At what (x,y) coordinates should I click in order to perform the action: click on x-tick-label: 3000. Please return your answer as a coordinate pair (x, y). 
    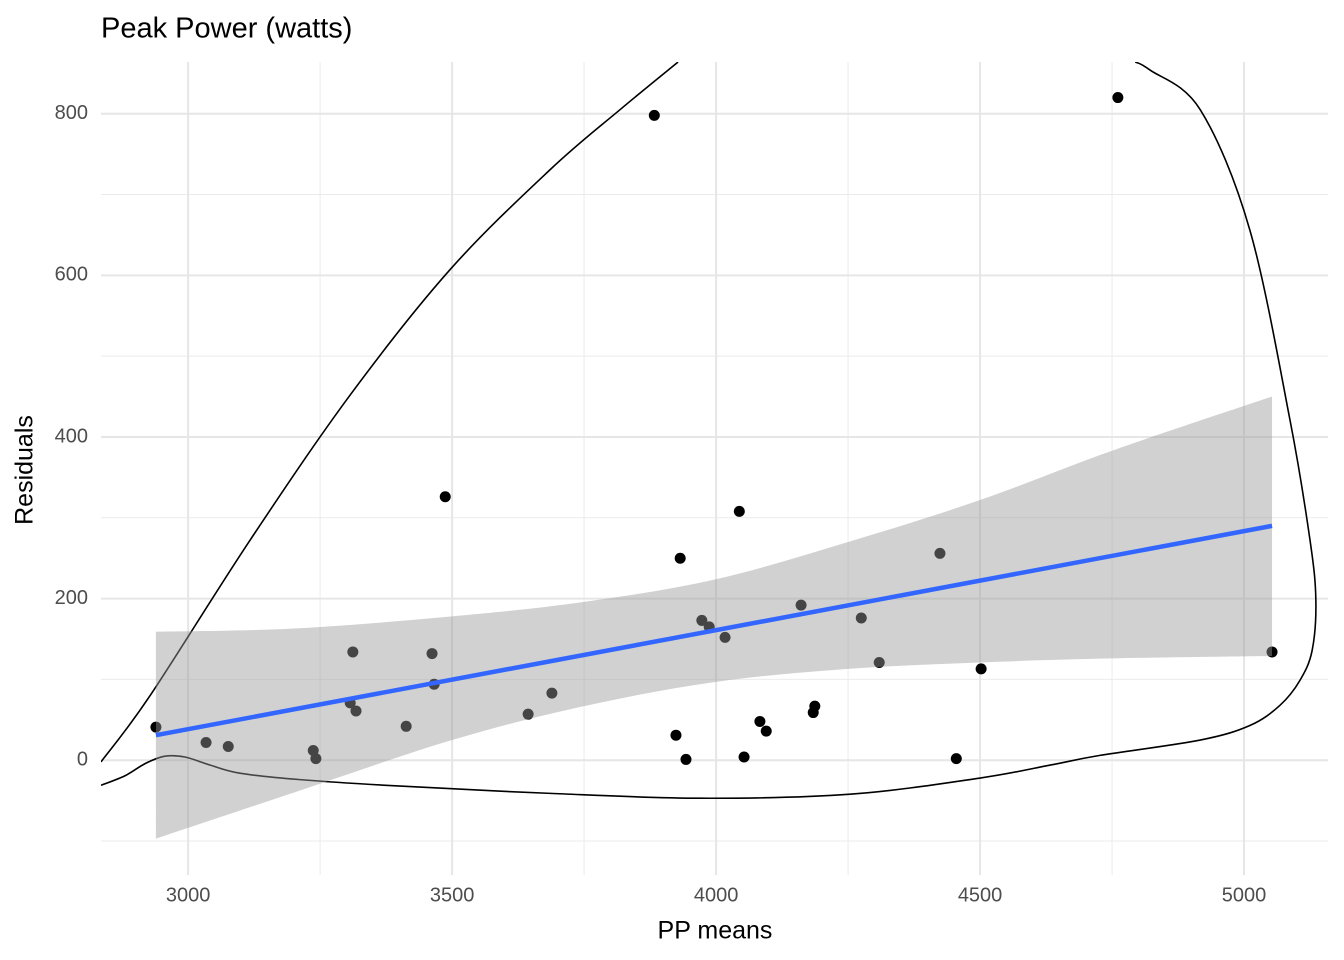
    Looking at the image, I should click on (188, 895).